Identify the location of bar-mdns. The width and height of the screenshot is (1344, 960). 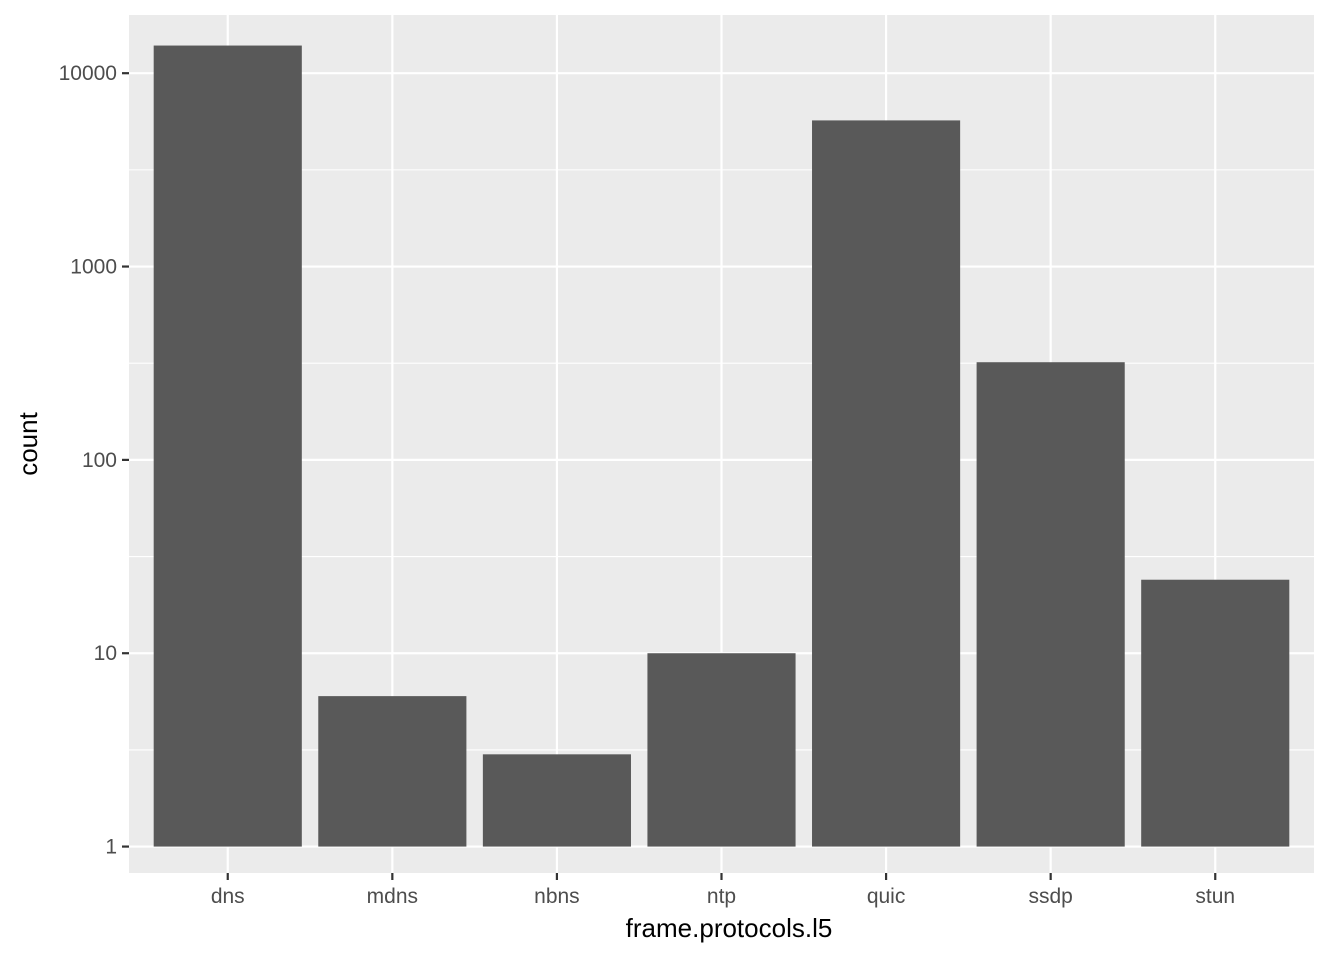
(392, 771).